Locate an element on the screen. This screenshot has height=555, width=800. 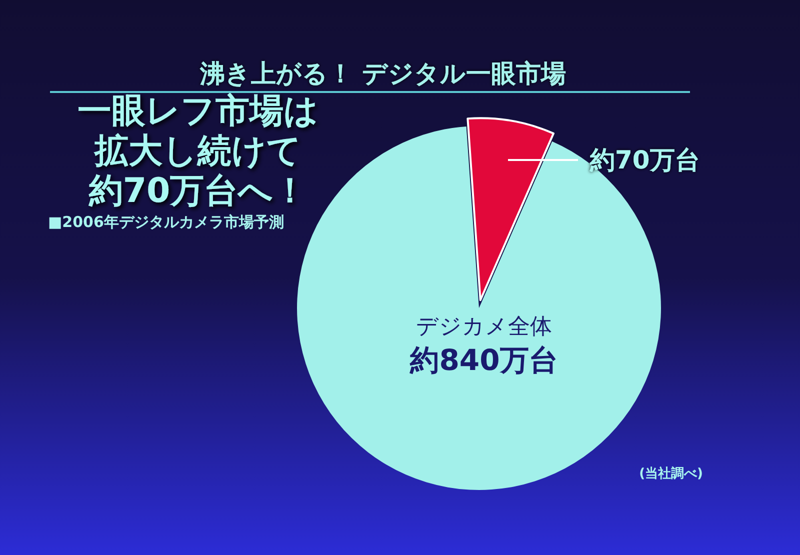
slice-label: デジカメ全体 is located at coordinates (484, 327).